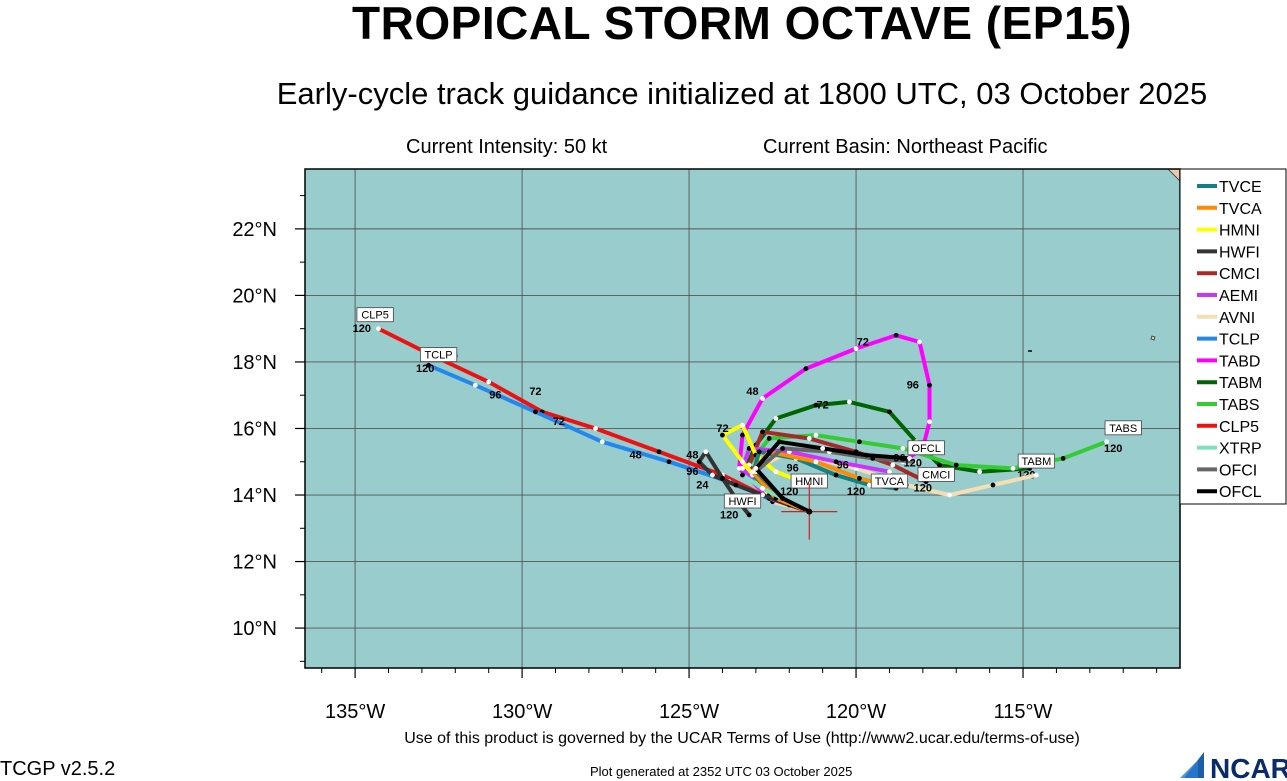 Image resolution: width=1287 pixels, height=781 pixels. Describe the element at coordinates (993, 485) in the screenshot. I see `track-point-avni` at that location.